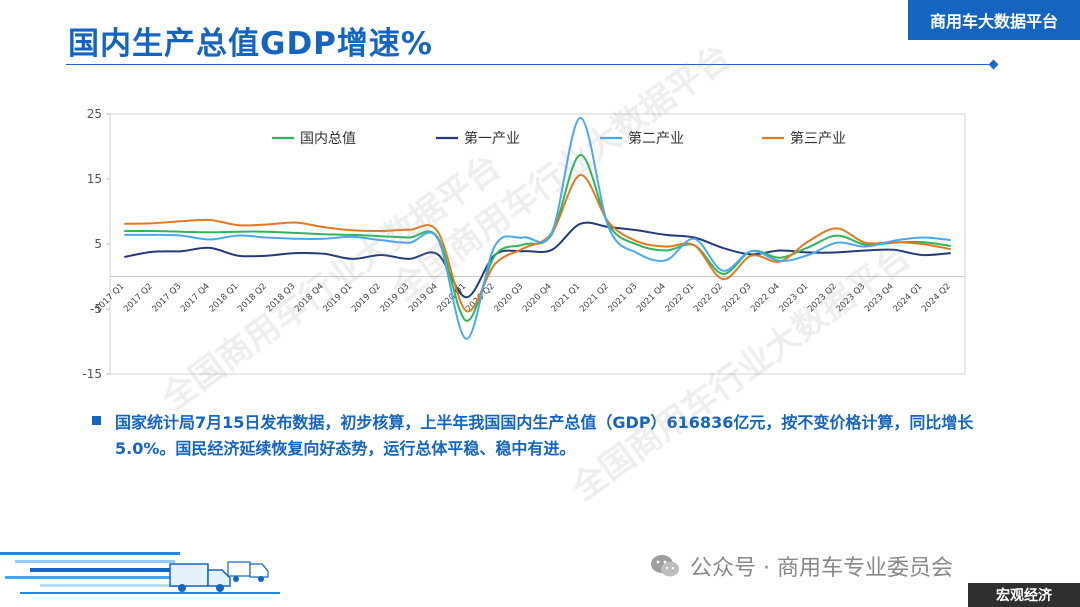 The image size is (1080, 607). I want to click on section-tag: 宏观经济, so click(1024, 595).